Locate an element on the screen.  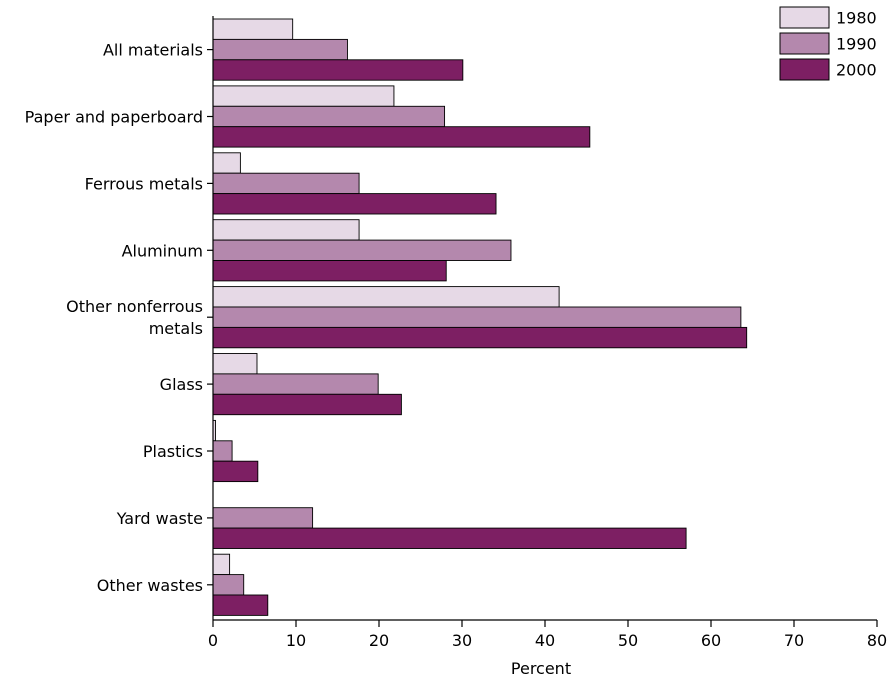
legend-label-1990: 1990 is located at coordinates (856, 44).